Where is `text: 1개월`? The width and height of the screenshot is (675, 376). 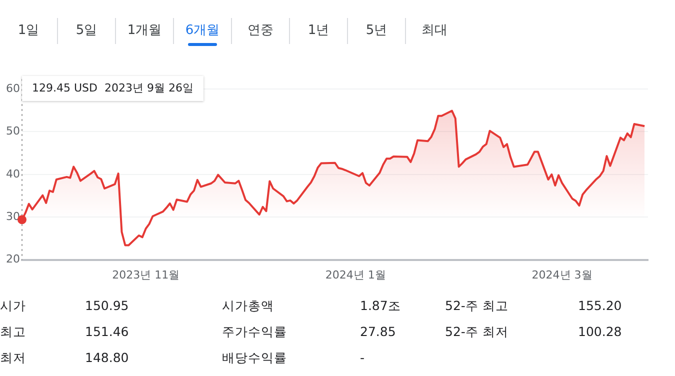 text: 1개월 is located at coordinates (144, 30).